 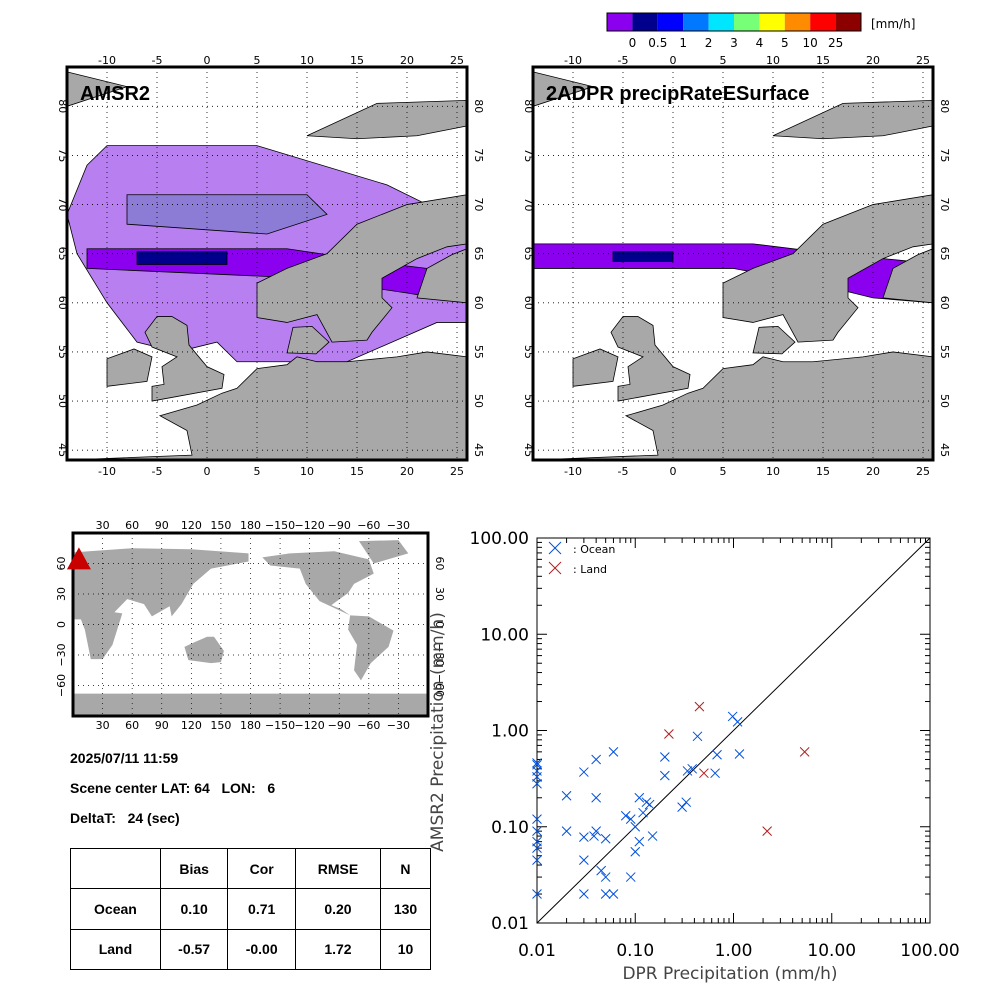 I want to click on stats-cell: 10, so click(x=405, y=949).